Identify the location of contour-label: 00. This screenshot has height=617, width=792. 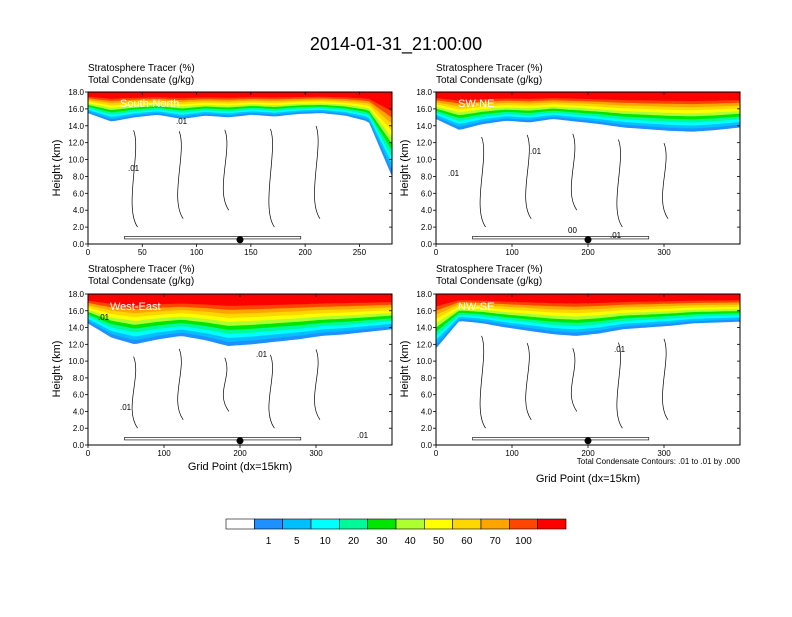
(572, 230).